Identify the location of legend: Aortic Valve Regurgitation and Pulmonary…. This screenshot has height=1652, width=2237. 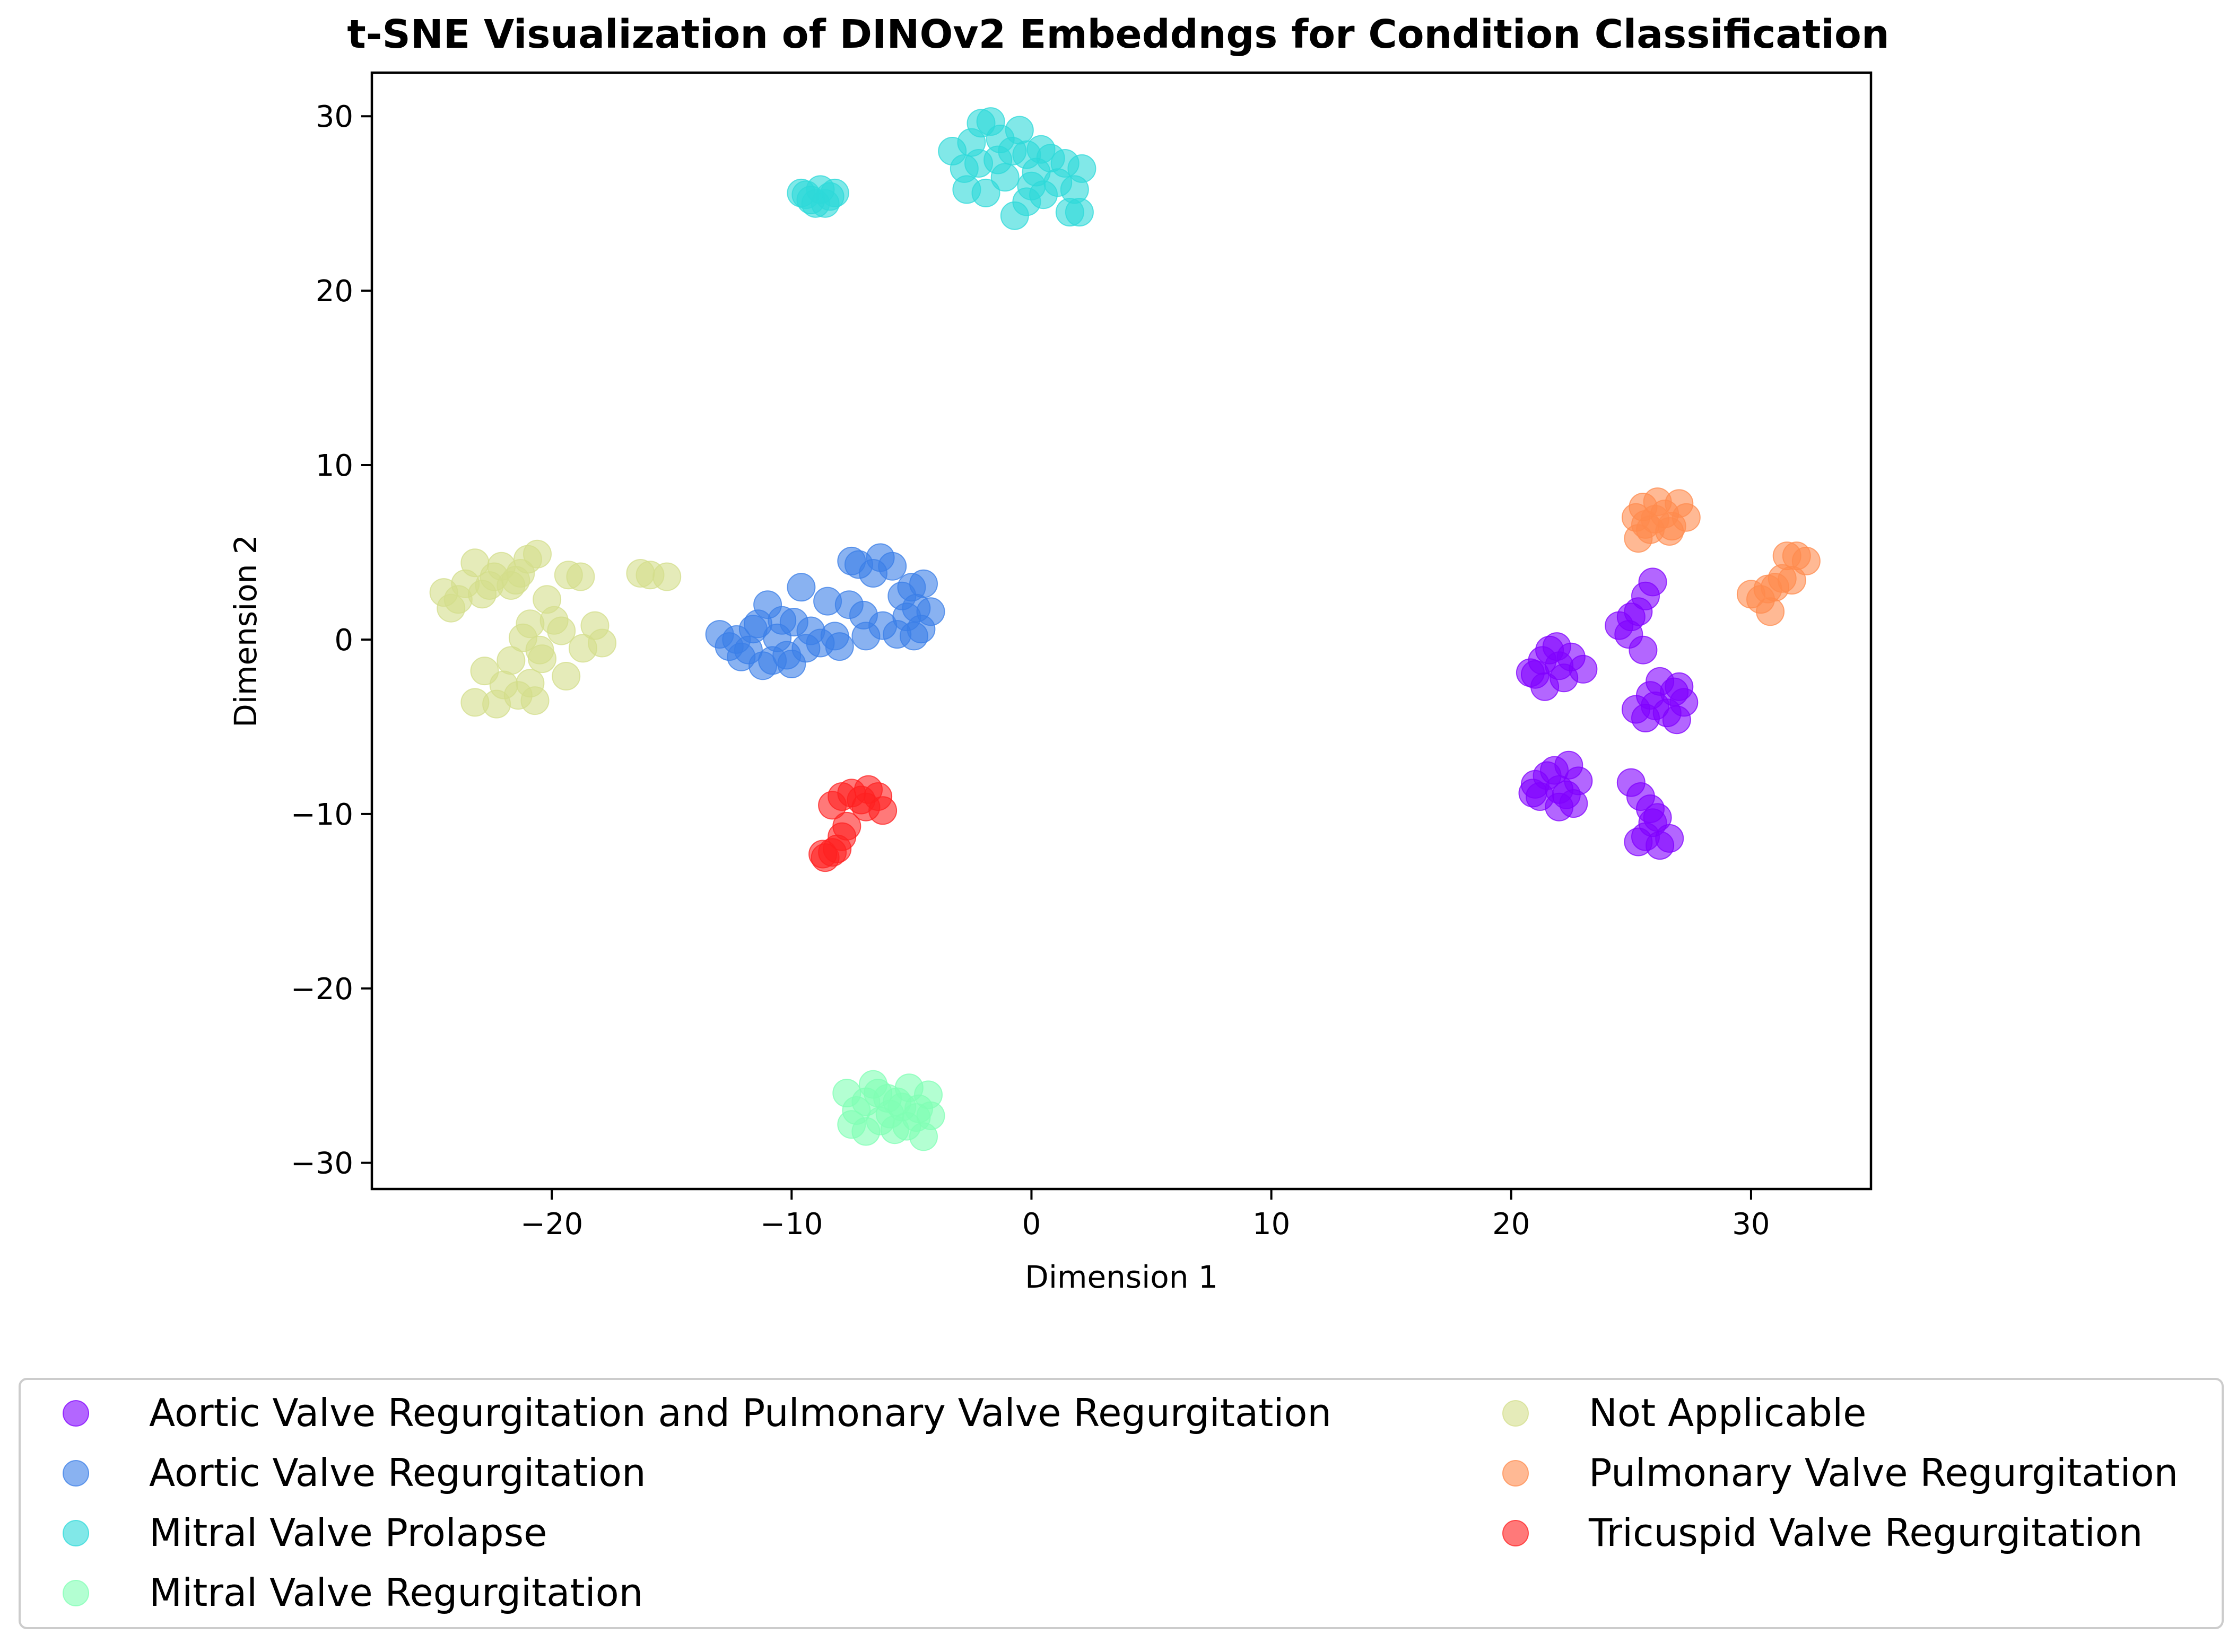
(1120, 1503).